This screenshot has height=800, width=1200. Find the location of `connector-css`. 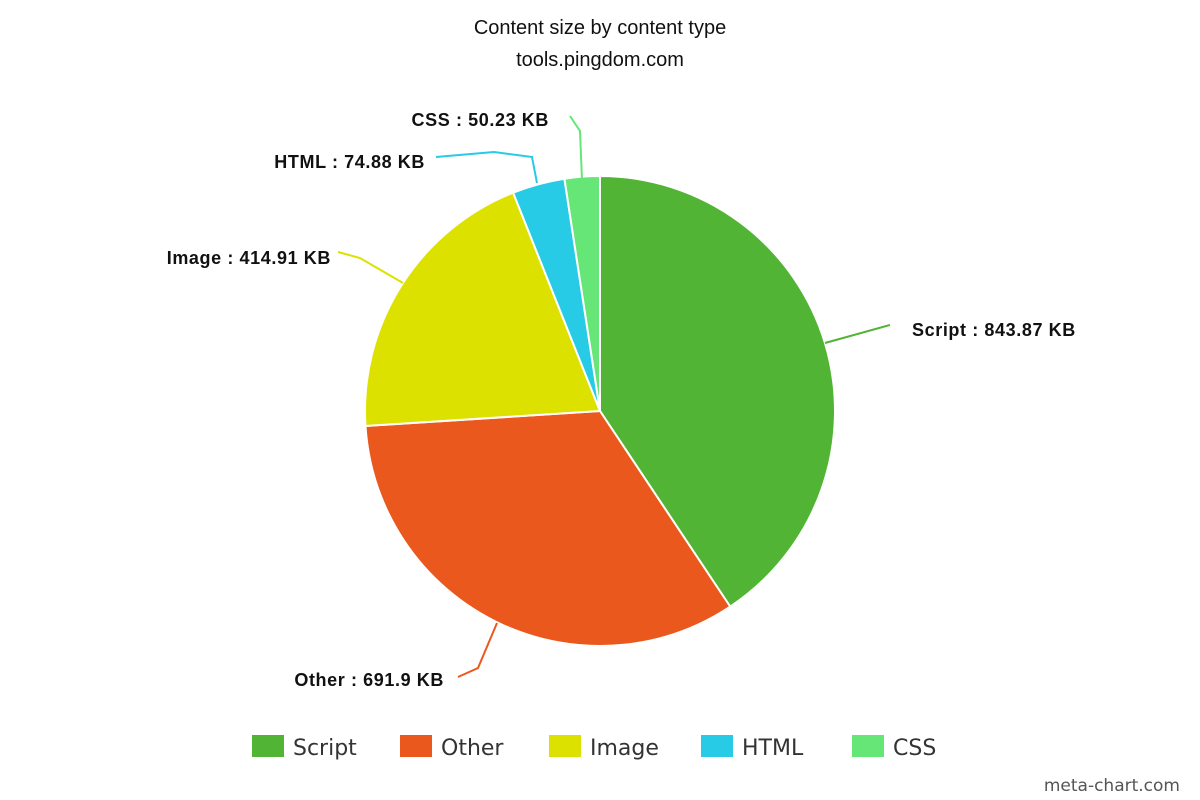

connector-css is located at coordinates (576, 148).